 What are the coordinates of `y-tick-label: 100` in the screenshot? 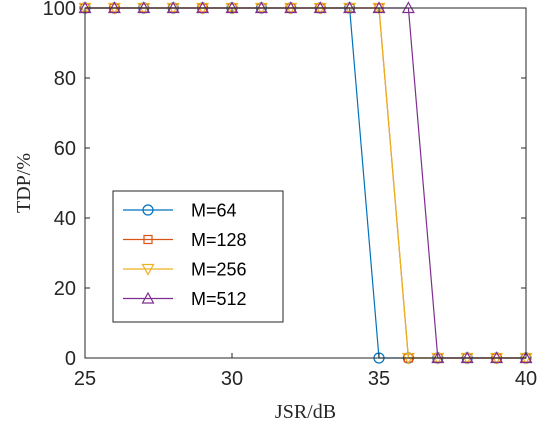 It's located at (59, 10).